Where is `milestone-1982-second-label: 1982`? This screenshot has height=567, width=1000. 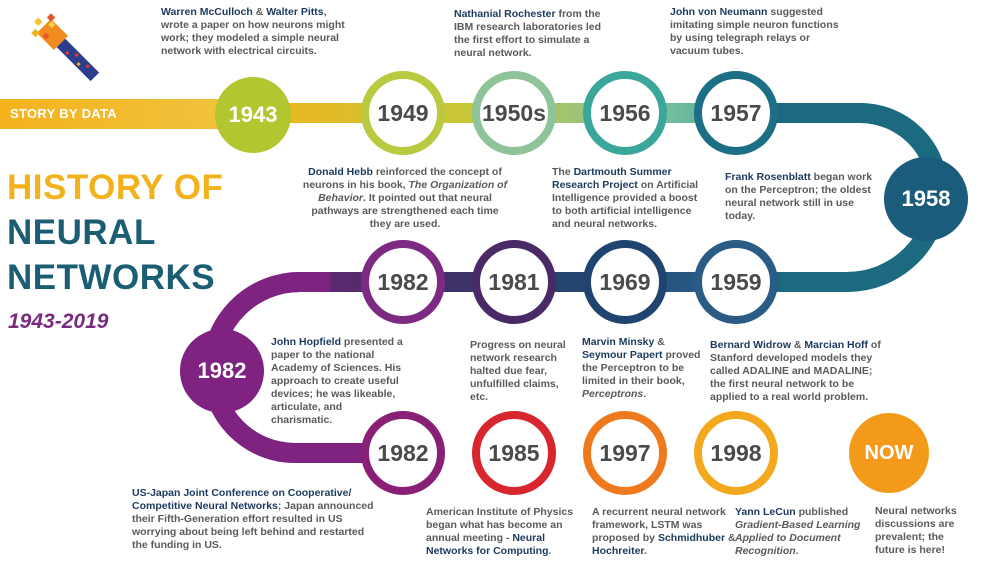
milestone-1982-second-label: 1982 is located at coordinates (222, 370).